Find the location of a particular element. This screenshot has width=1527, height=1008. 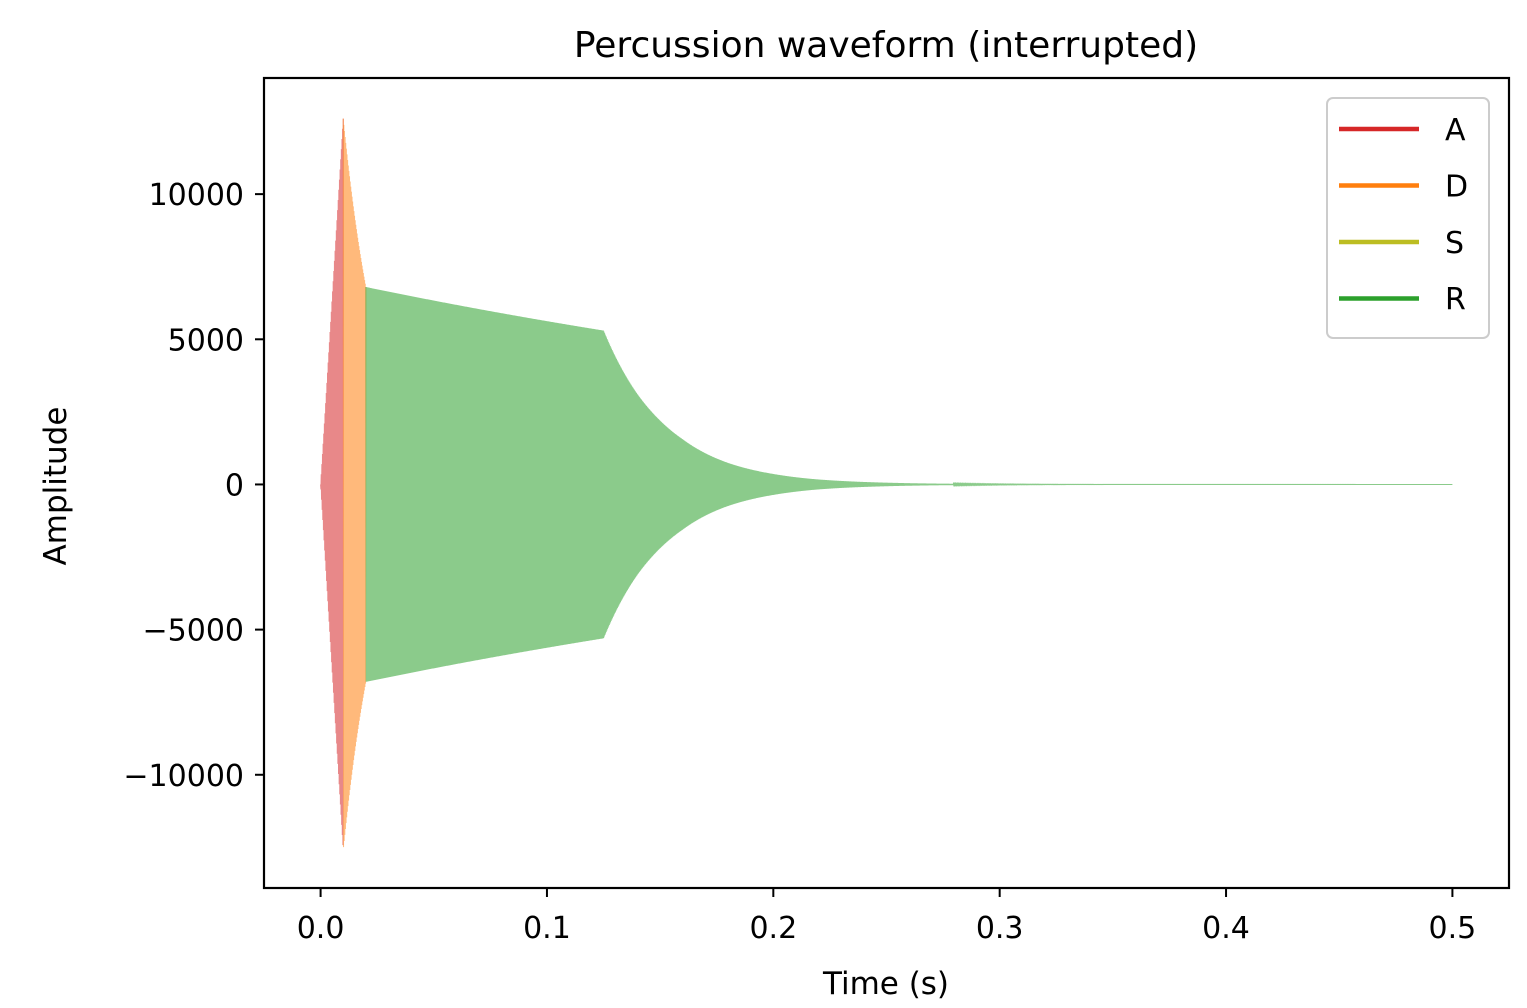

y-tick-label: 0 is located at coordinates (234, 485).